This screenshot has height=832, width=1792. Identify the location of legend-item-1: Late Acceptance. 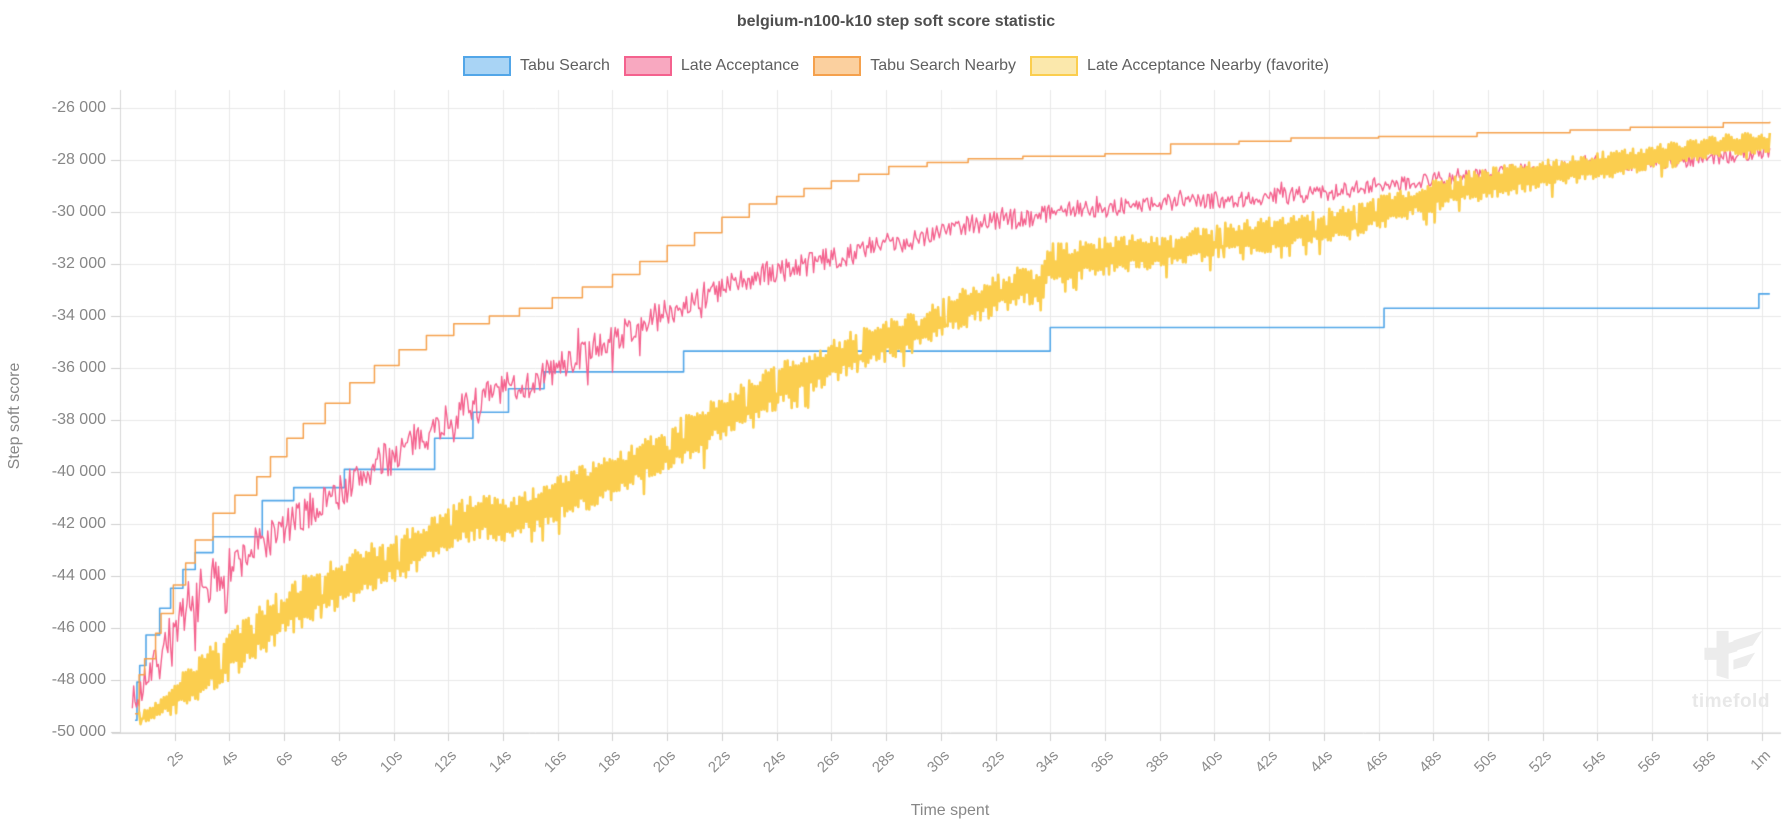
(711, 66).